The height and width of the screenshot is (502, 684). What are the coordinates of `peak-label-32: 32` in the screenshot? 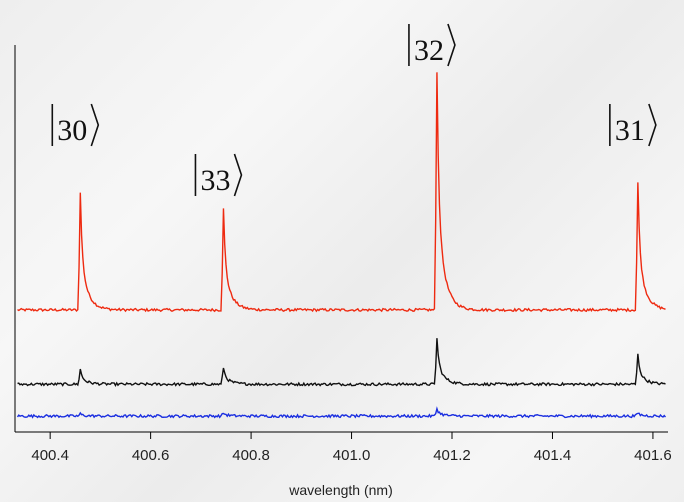 It's located at (432, 45).